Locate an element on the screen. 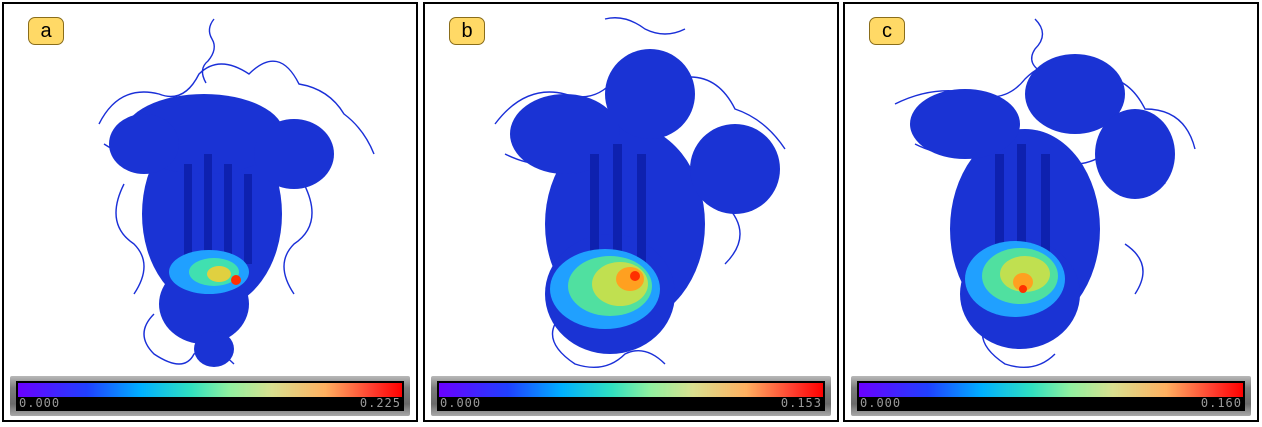 Image resolution: width=1262 pixels, height=427 pixels. scale-max-label: 0.225 is located at coordinates (380, 403).